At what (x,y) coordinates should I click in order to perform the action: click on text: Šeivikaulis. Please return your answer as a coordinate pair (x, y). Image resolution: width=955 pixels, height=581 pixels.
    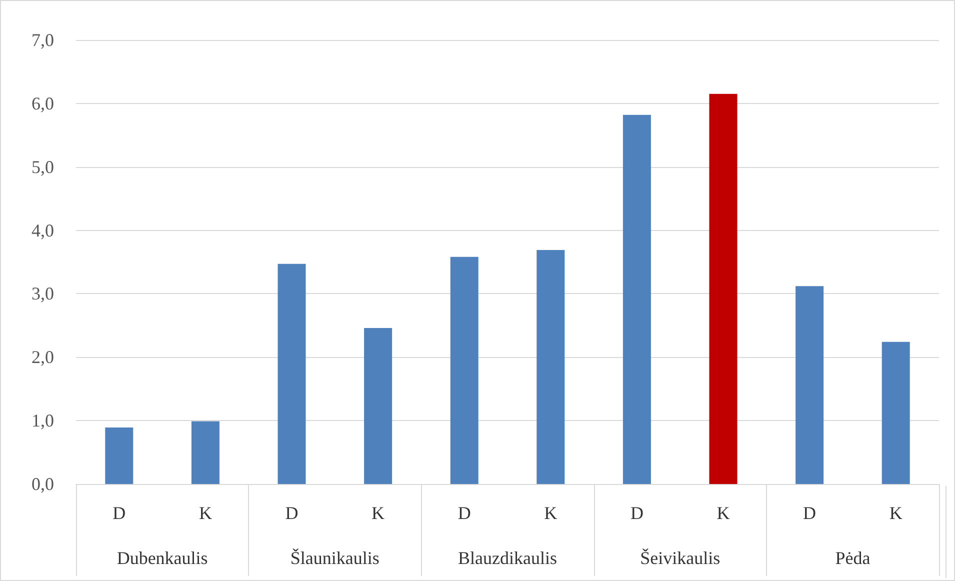
    Looking at the image, I should click on (680, 558).